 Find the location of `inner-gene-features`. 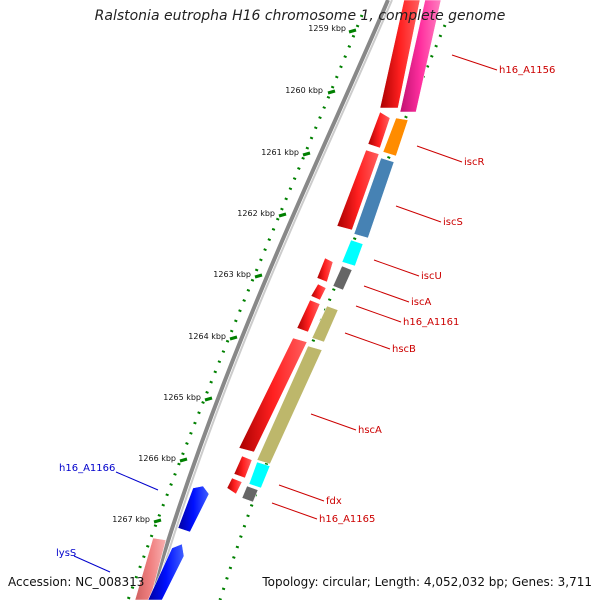

inner-gene-features is located at coordinates (172, 543).